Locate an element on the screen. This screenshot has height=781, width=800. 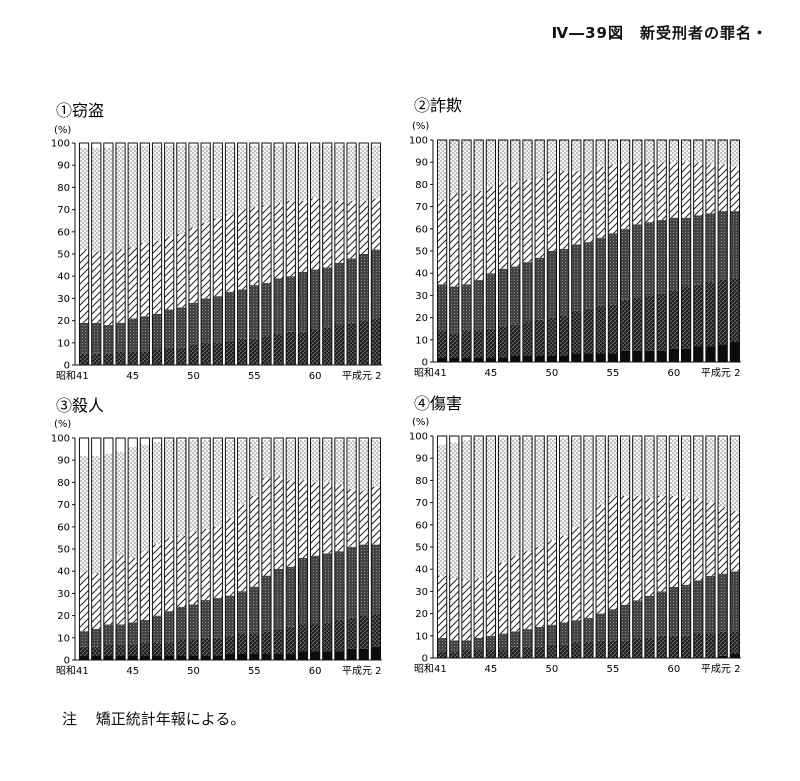
footnote-label: 注 is located at coordinates (70, 719).